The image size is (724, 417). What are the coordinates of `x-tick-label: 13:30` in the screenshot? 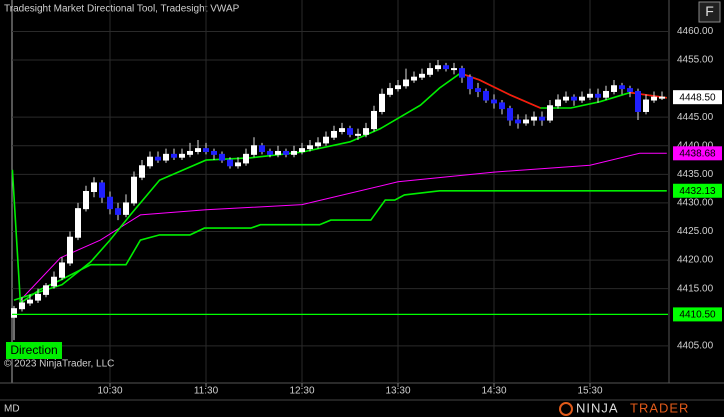 It's located at (397, 391).